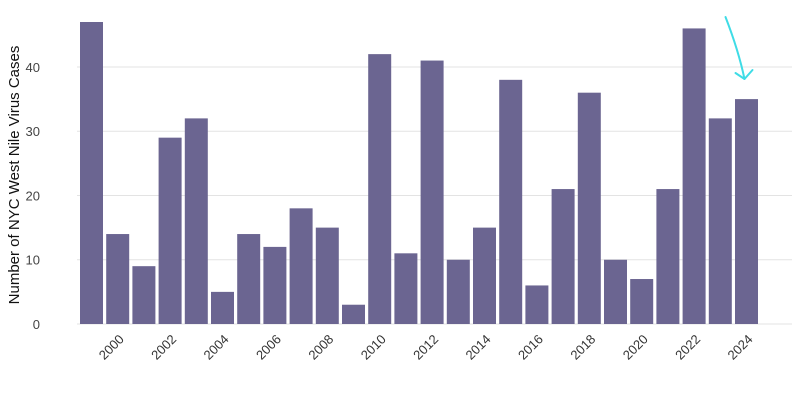 The image size is (800, 405). I want to click on annotation-layer, so click(739, 48).